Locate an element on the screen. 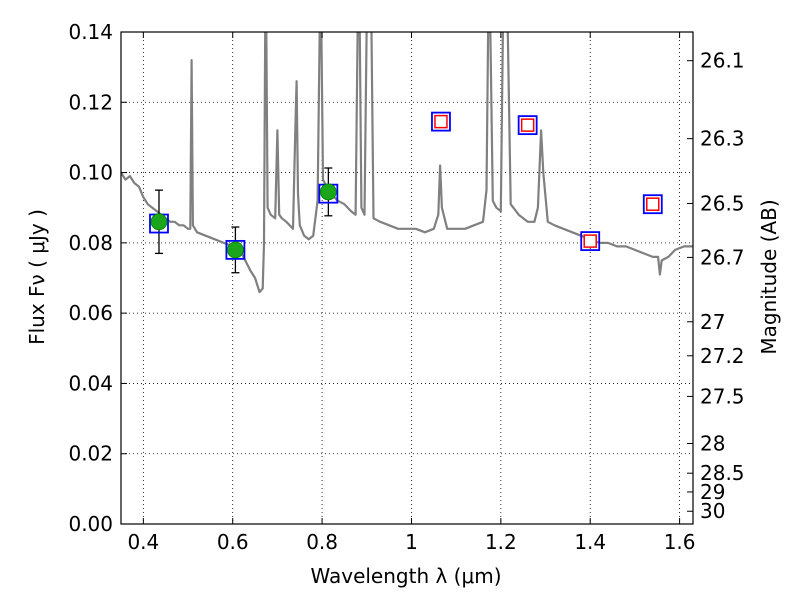  y2-tick-label: 29 is located at coordinates (712, 492).